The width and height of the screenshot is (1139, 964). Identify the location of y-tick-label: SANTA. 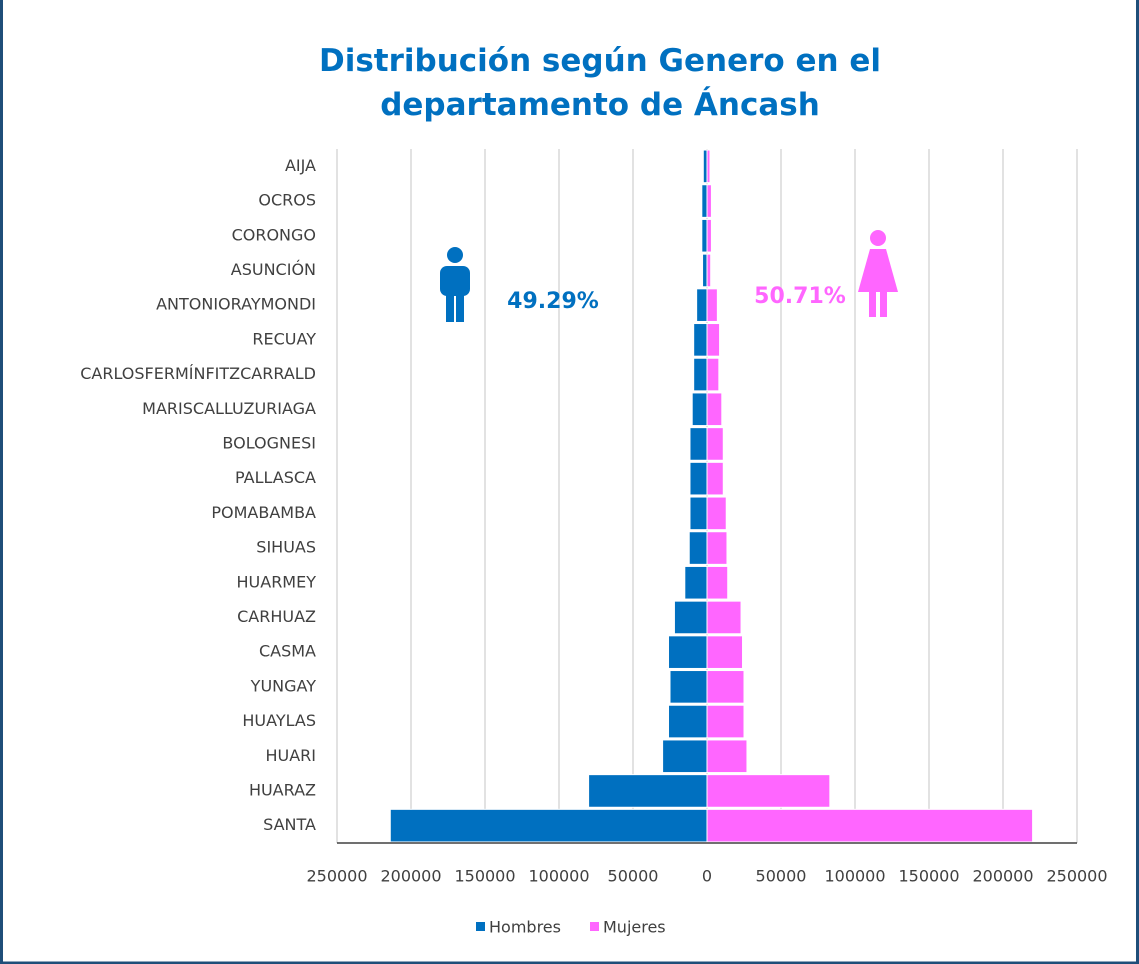
(289, 824).